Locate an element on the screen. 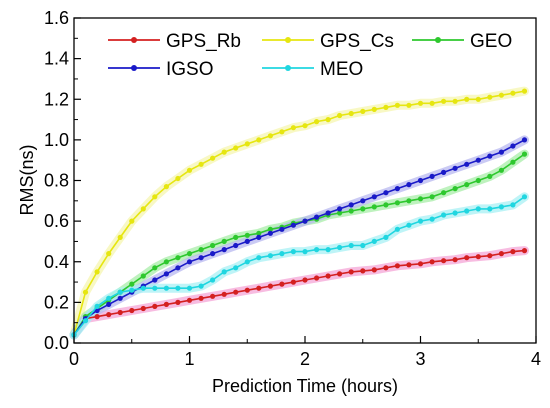 This screenshot has width=550, height=408. legend: GPS_Rb GPS_Cs GEO IGSO MEO is located at coordinates (310, 55).